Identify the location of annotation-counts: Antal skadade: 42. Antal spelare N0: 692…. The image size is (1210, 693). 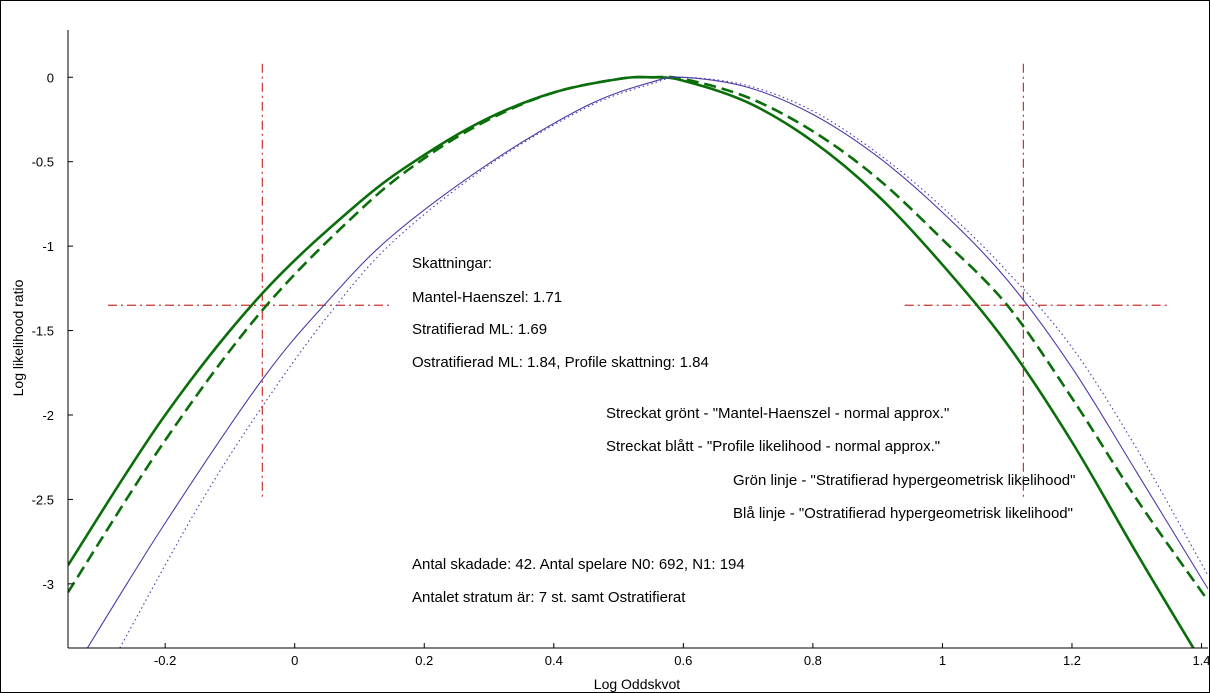
(578, 564).